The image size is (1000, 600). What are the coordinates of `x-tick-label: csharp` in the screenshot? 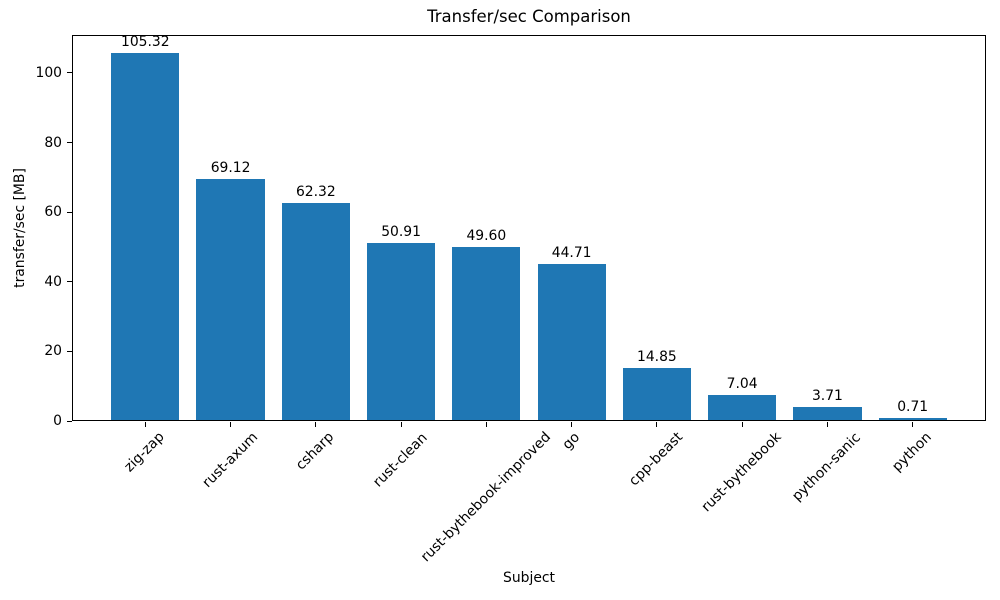 It's located at (315, 451).